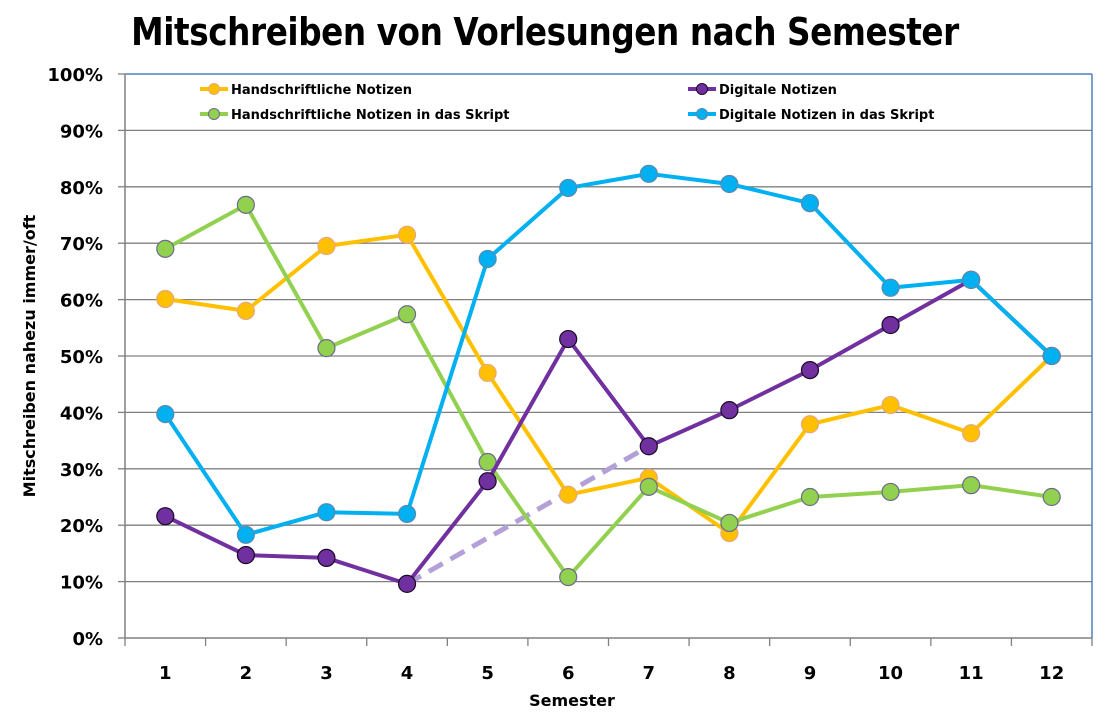 This screenshot has width=1114, height=724. What do you see at coordinates (487, 673) in the screenshot?
I see `x-tick-label: 5` at bounding box center [487, 673].